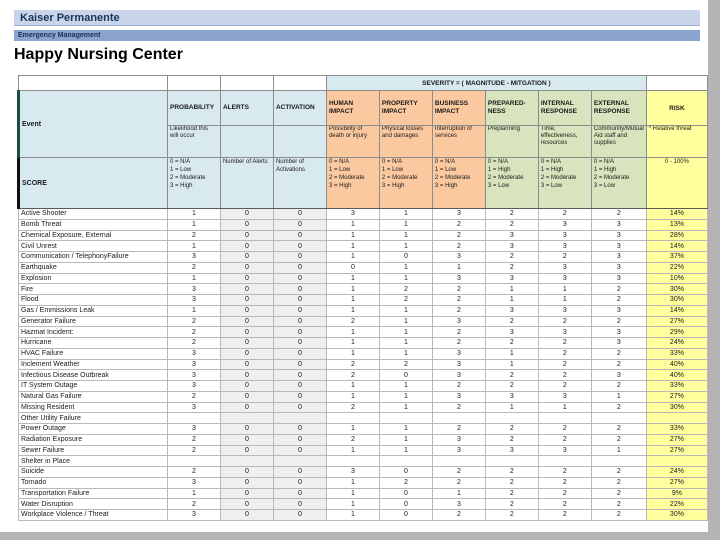  What do you see at coordinates (458, 267) in the screenshot?
I see `business-impact-cell: 1` at bounding box center [458, 267].